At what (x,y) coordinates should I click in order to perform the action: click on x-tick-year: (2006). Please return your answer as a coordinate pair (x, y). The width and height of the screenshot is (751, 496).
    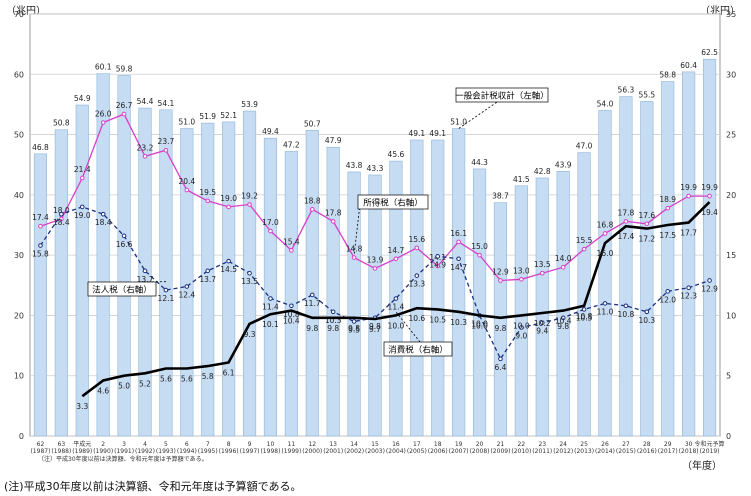
    Looking at the image, I should click on (438, 451).